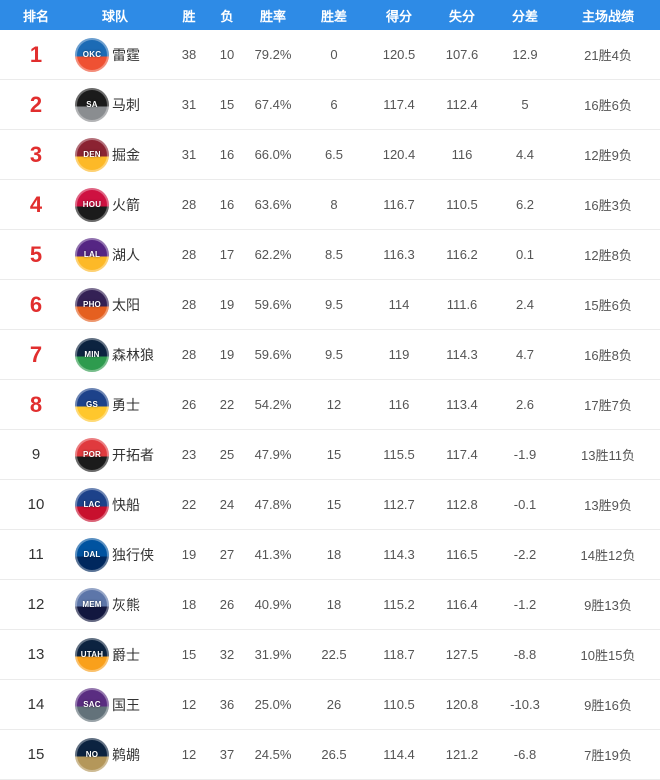 This screenshot has height=780, width=660. What do you see at coordinates (227, 404) in the screenshot?
I see `losses-value: 22` at bounding box center [227, 404].